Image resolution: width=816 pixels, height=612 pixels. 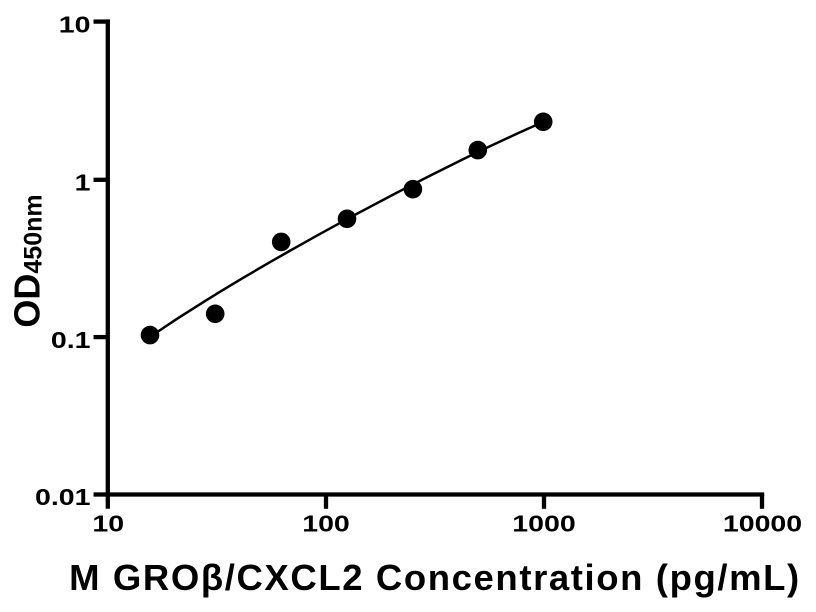 What do you see at coordinates (71, 340) in the screenshot?
I see `svg-text: 0.1` at bounding box center [71, 340].